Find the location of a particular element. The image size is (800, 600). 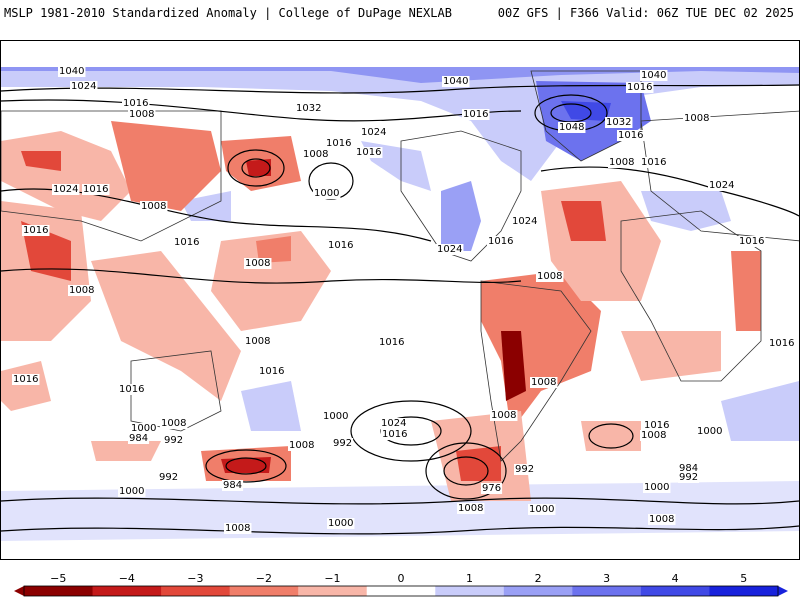

colorbar-tick-label: 4 is located at coordinates (675, 578).